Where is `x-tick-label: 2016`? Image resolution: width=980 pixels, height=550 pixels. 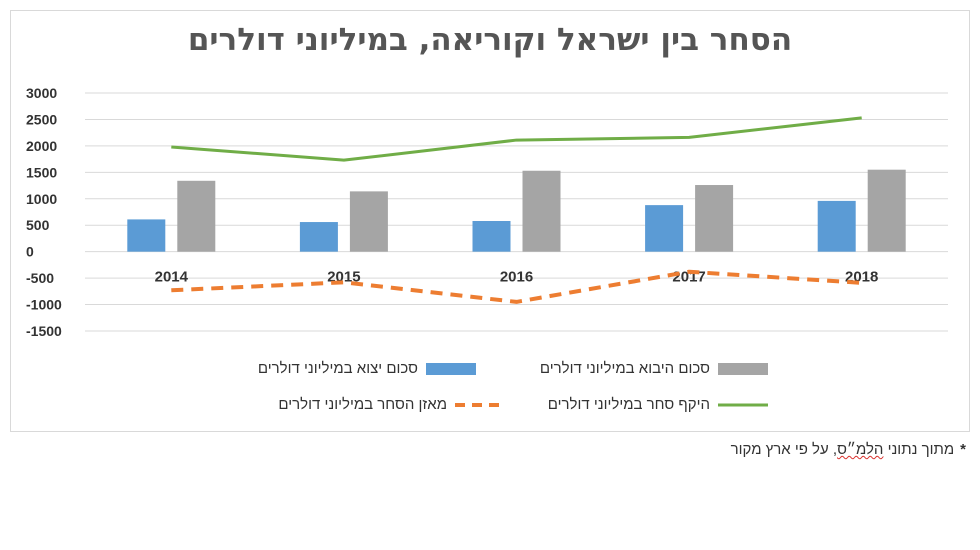 x-tick-label: 2016 is located at coordinates (516, 277).